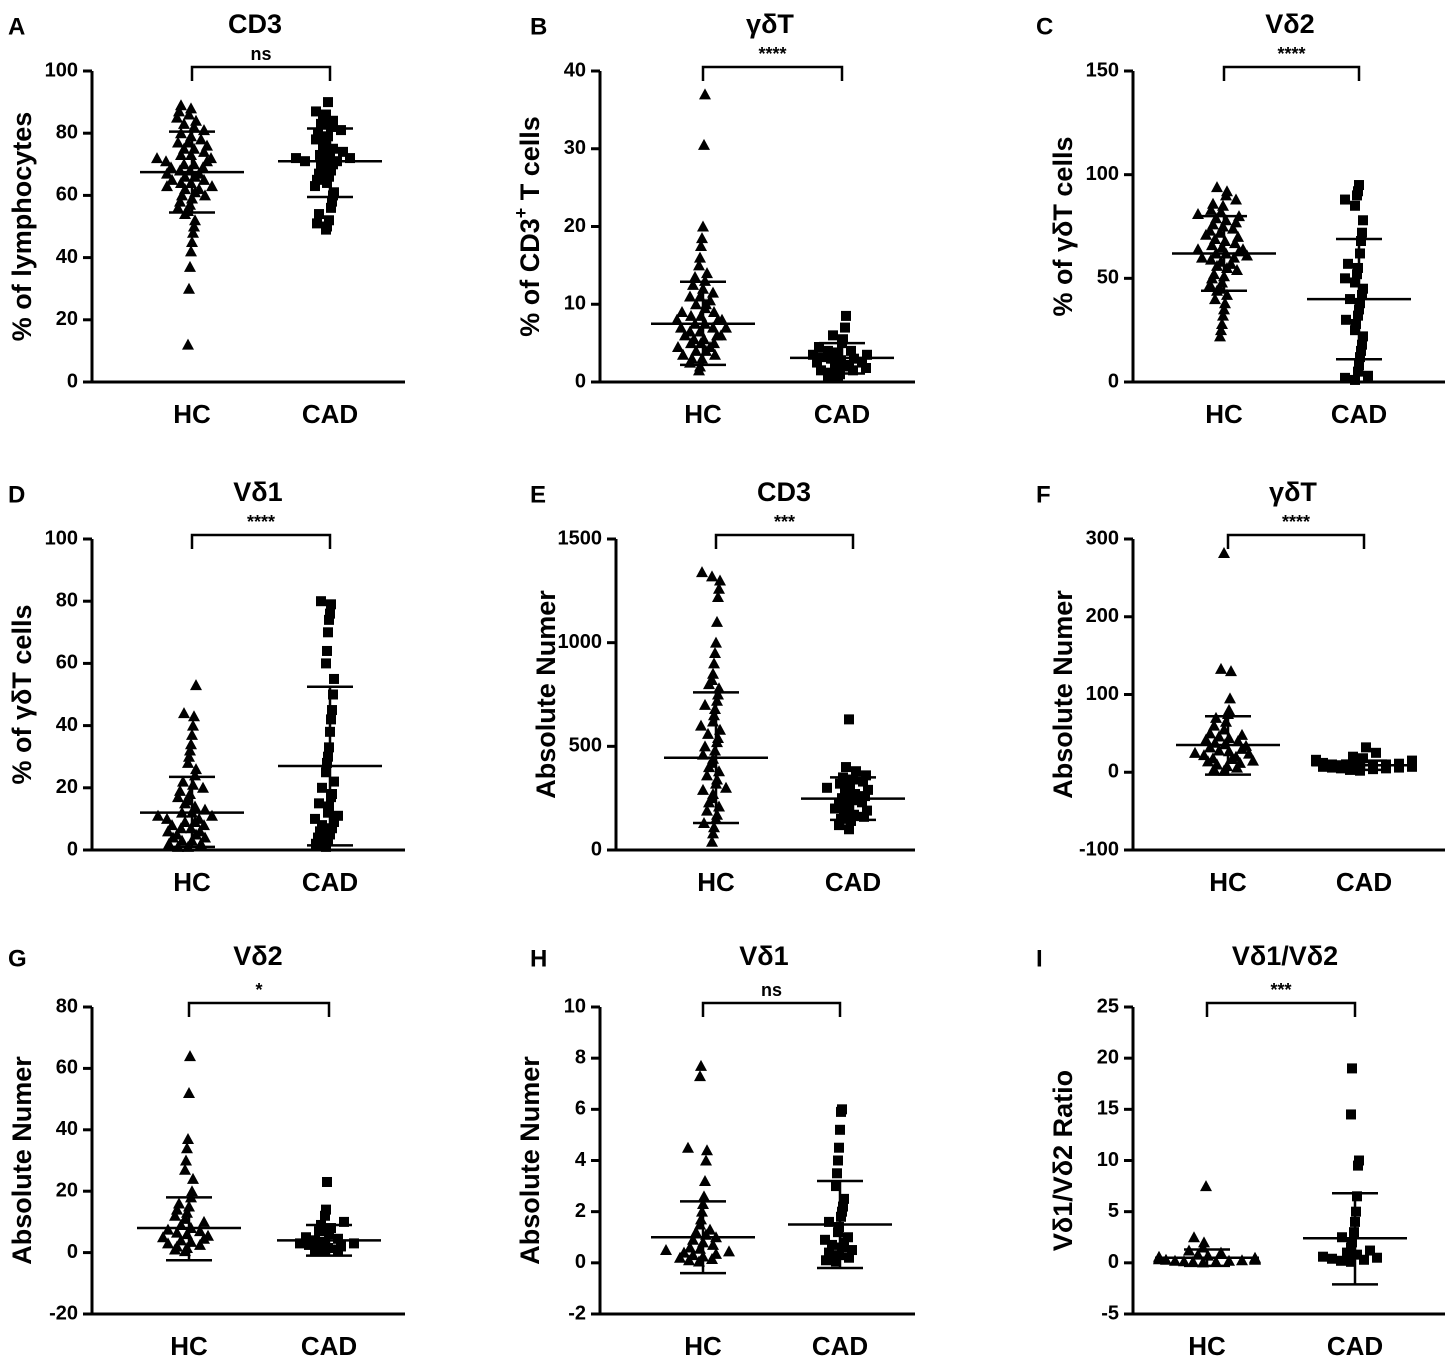 This screenshot has height=1361, width=1455. What do you see at coordinates (577, 1313) in the screenshot?
I see `y-tick-label: -2` at bounding box center [577, 1313].